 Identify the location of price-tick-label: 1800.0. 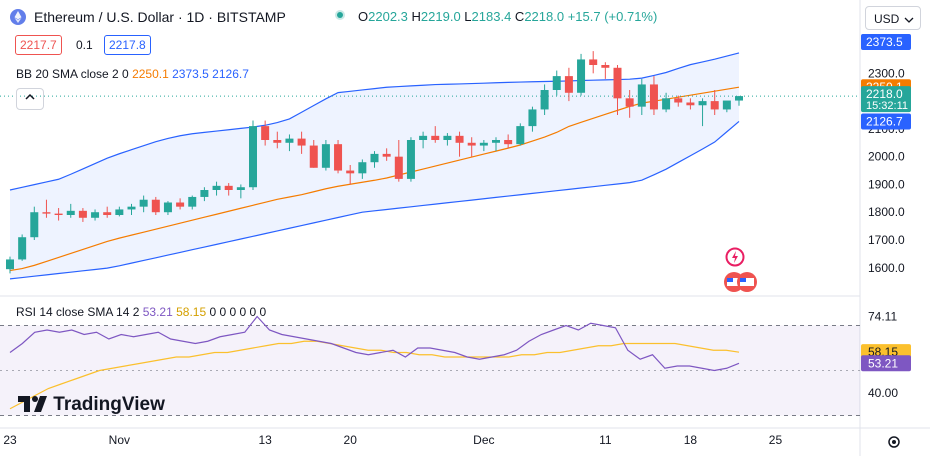
(886, 212).